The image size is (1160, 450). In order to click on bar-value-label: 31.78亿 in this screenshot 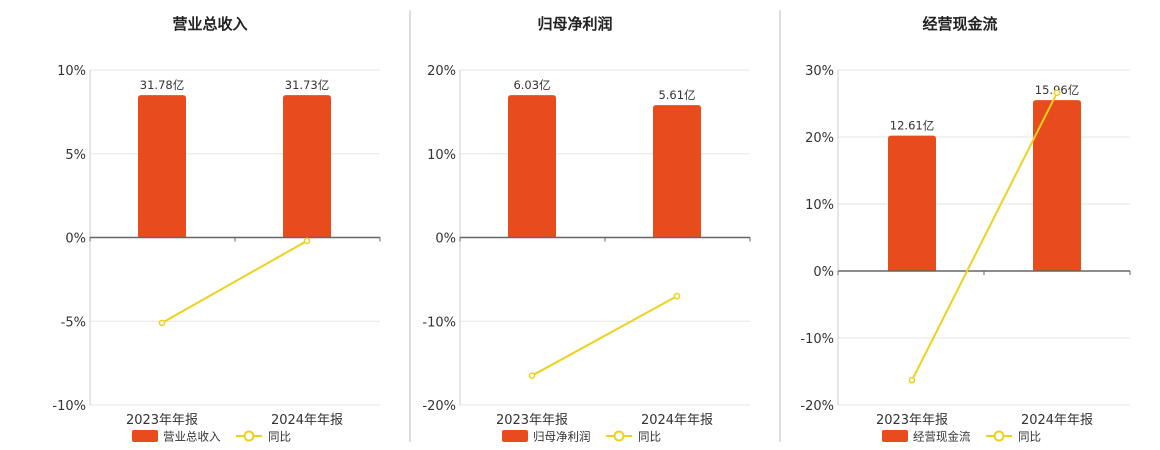, I will do `click(162, 85)`.